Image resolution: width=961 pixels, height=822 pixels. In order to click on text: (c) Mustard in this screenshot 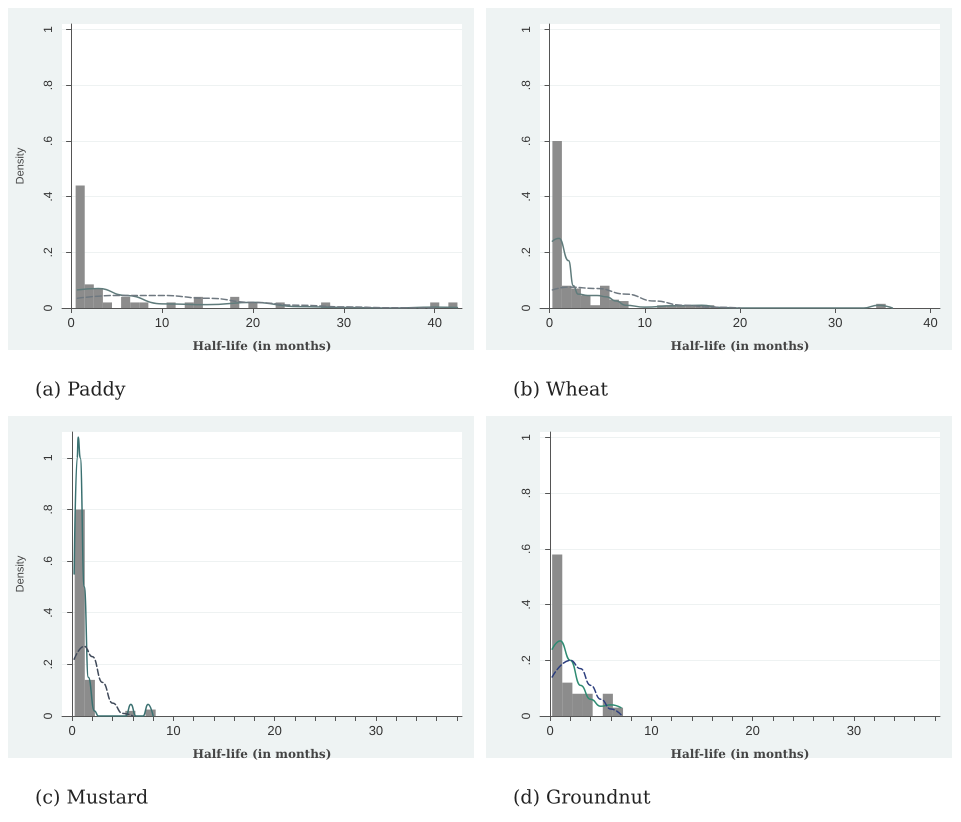, I will do `click(91, 797)`.